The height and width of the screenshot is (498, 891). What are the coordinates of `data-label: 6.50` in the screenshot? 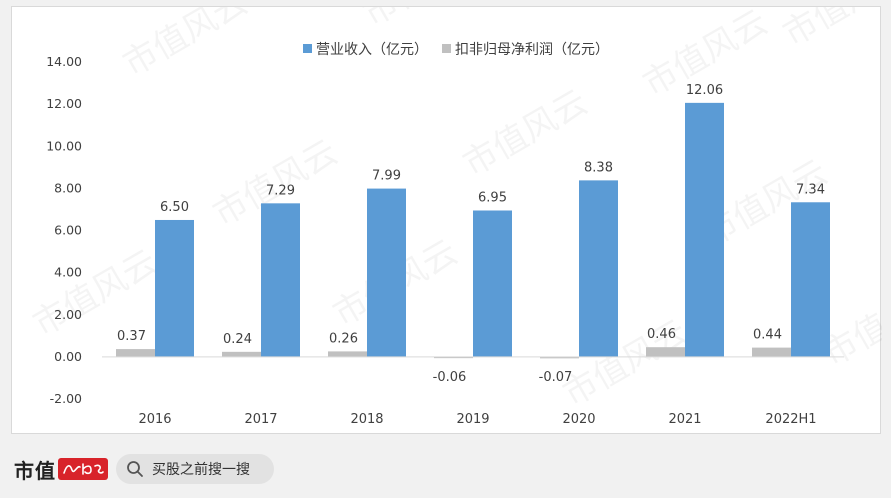 It's located at (174, 207).